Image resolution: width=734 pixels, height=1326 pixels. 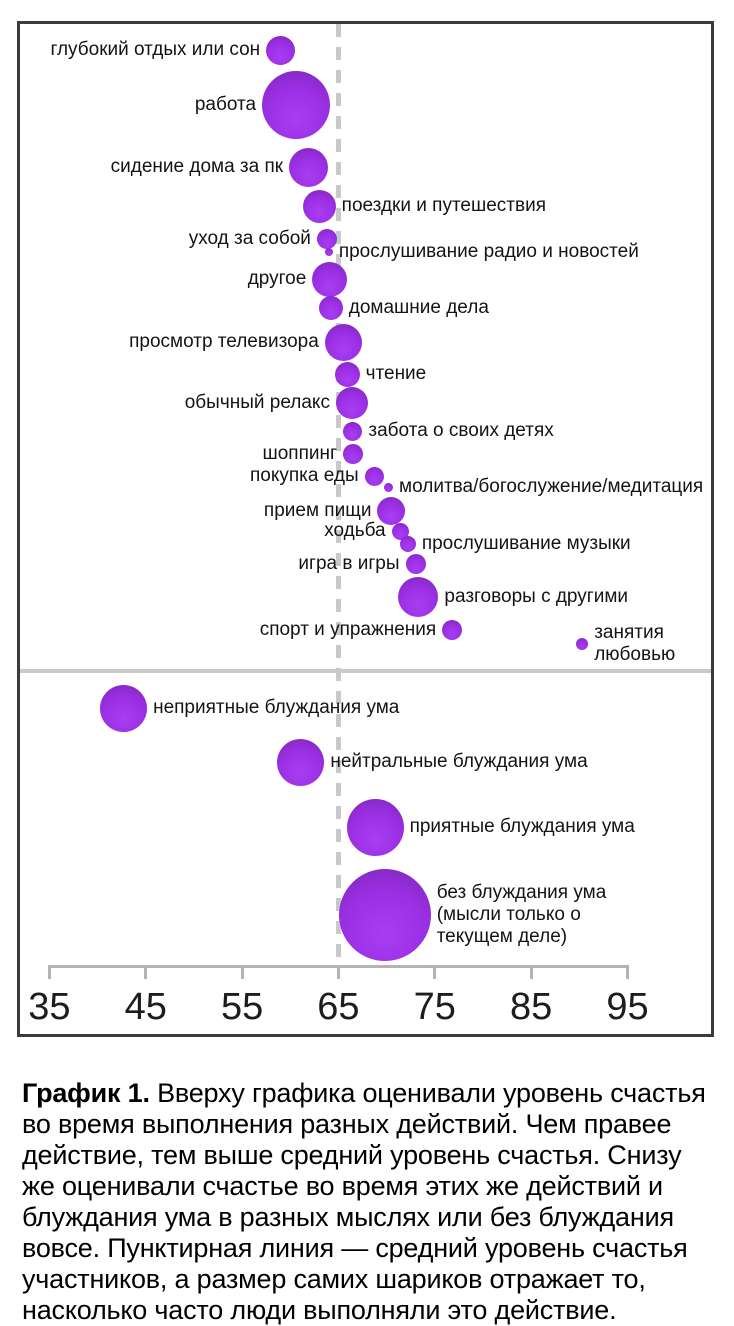 I want to click on bubble-label: забота о своих детях, so click(x=461, y=430).